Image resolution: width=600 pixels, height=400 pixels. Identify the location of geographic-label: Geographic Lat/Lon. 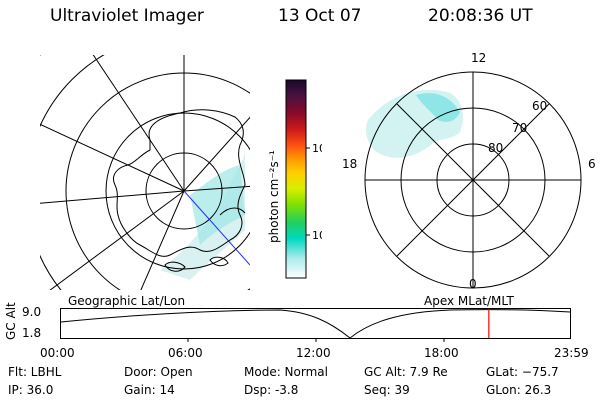
(127, 301).